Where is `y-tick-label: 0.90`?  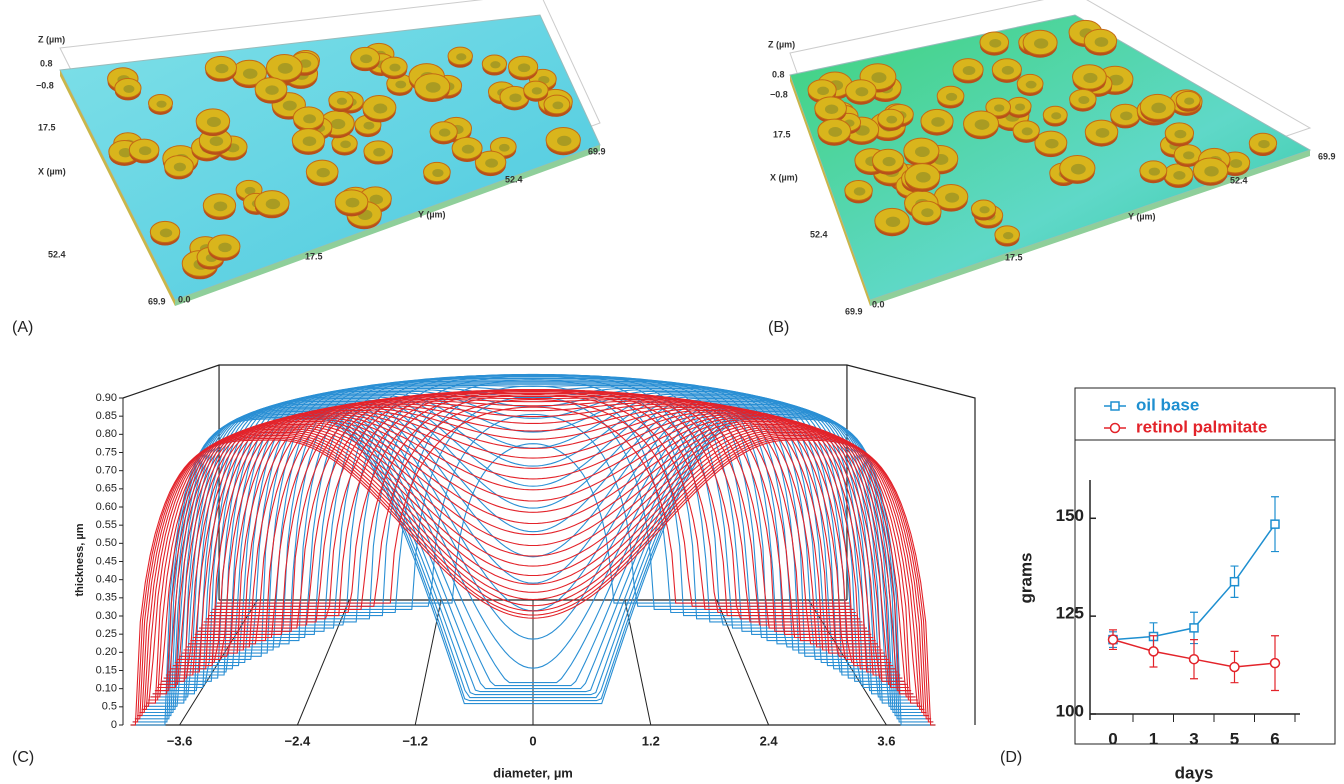 y-tick-label: 0.90 is located at coordinates (106, 398).